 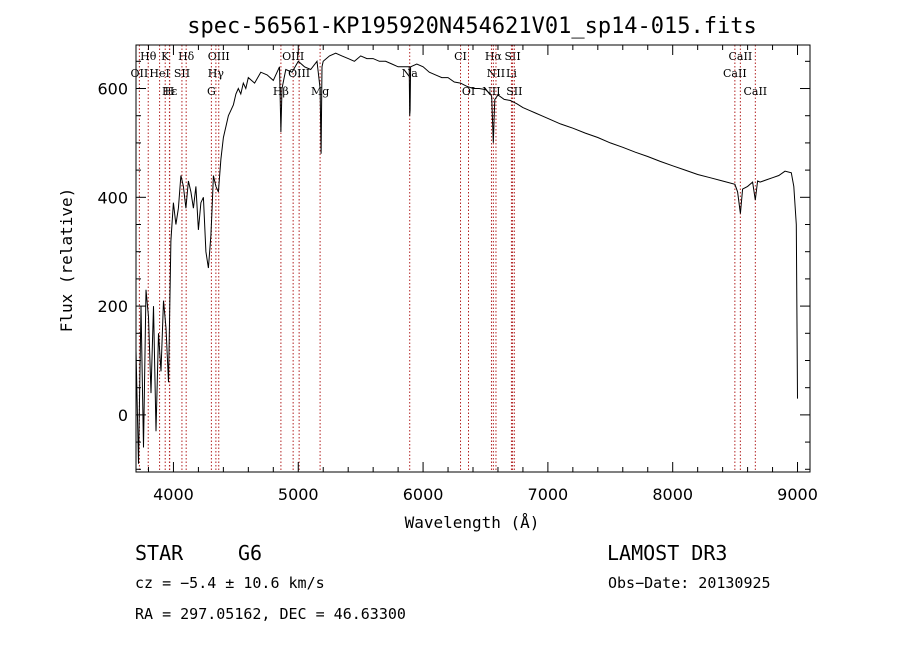 What do you see at coordinates (281, 91) in the screenshot?
I see `marker-label-21: Hβ` at bounding box center [281, 91].